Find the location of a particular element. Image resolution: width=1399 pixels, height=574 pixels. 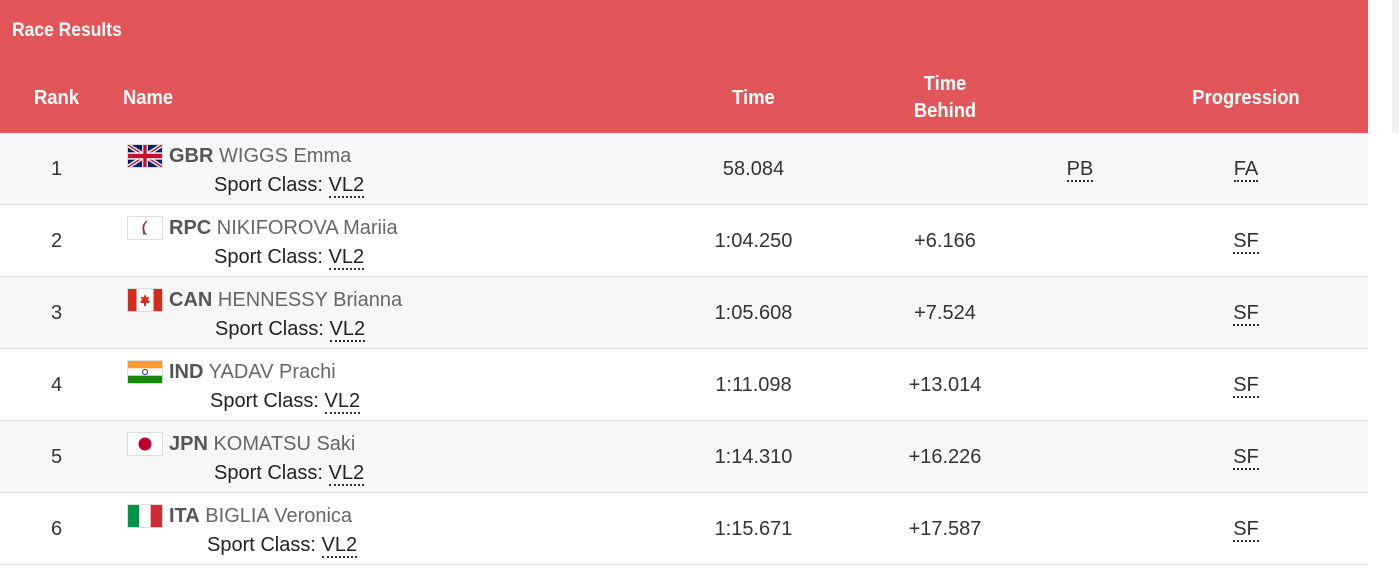

ind-flag-icon is located at coordinates (145, 372).